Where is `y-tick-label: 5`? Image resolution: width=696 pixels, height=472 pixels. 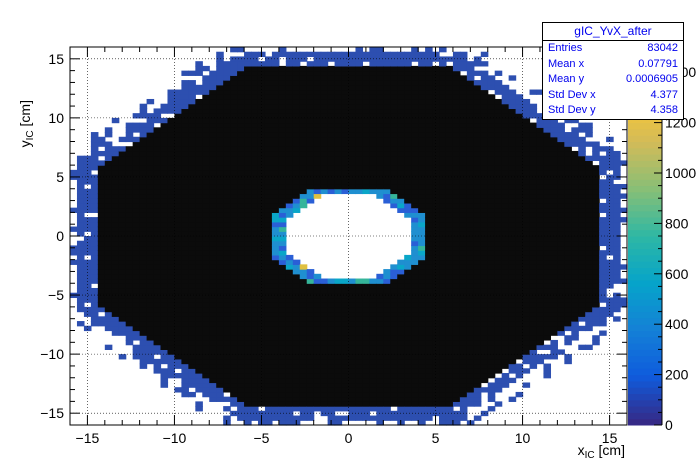 y-tick-label: 5 is located at coordinates (60, 177).